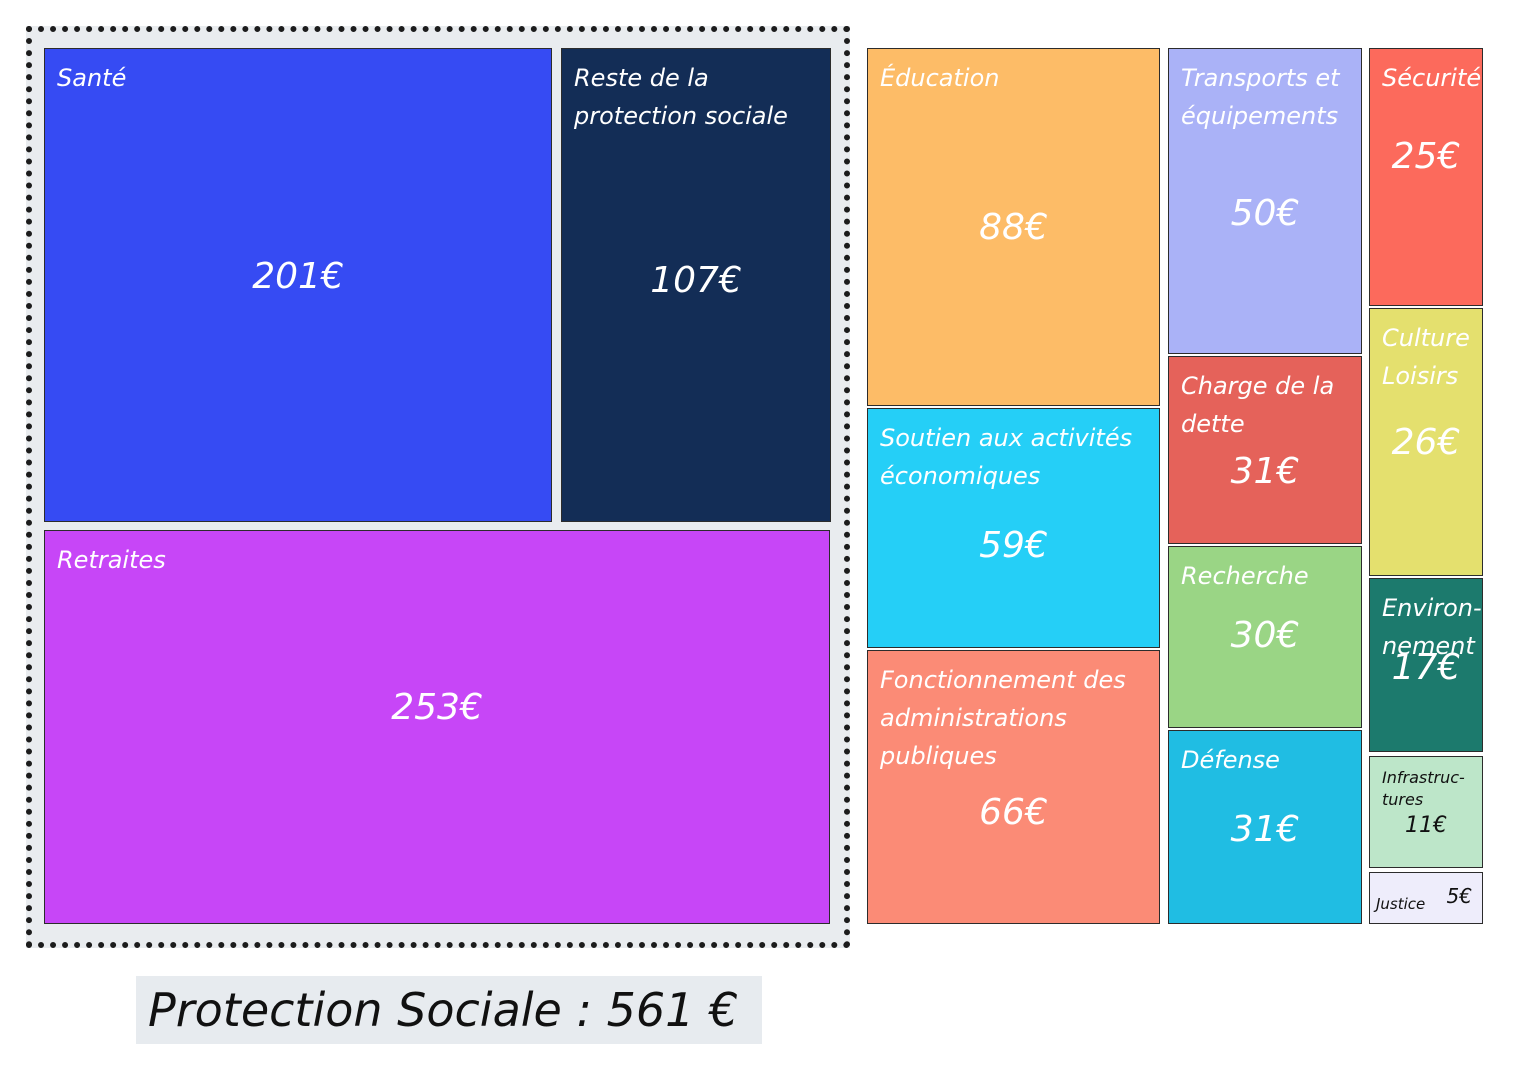  What do you see at coordinates (449, 1010) in the screenshot?
I see `protection-sociale-total-label: Protection Sociale : 561 €` at bounding box center [449, 1010].